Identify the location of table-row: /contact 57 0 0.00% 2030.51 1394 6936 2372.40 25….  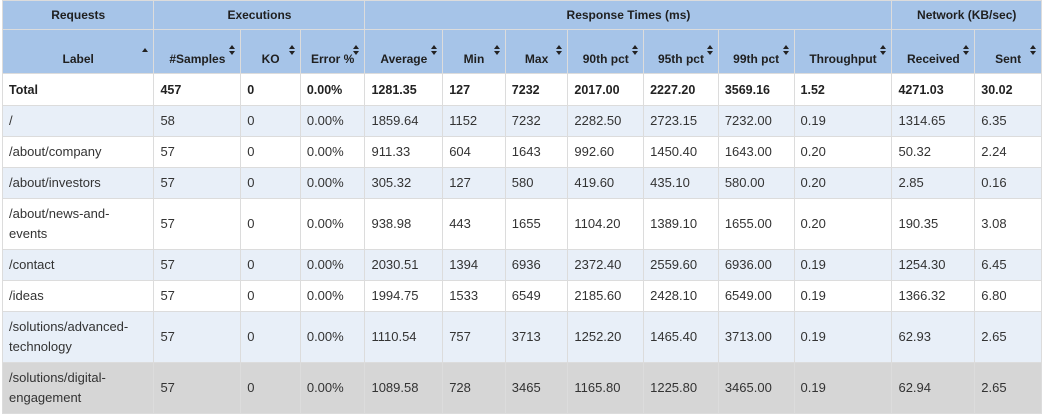
(521, 265).